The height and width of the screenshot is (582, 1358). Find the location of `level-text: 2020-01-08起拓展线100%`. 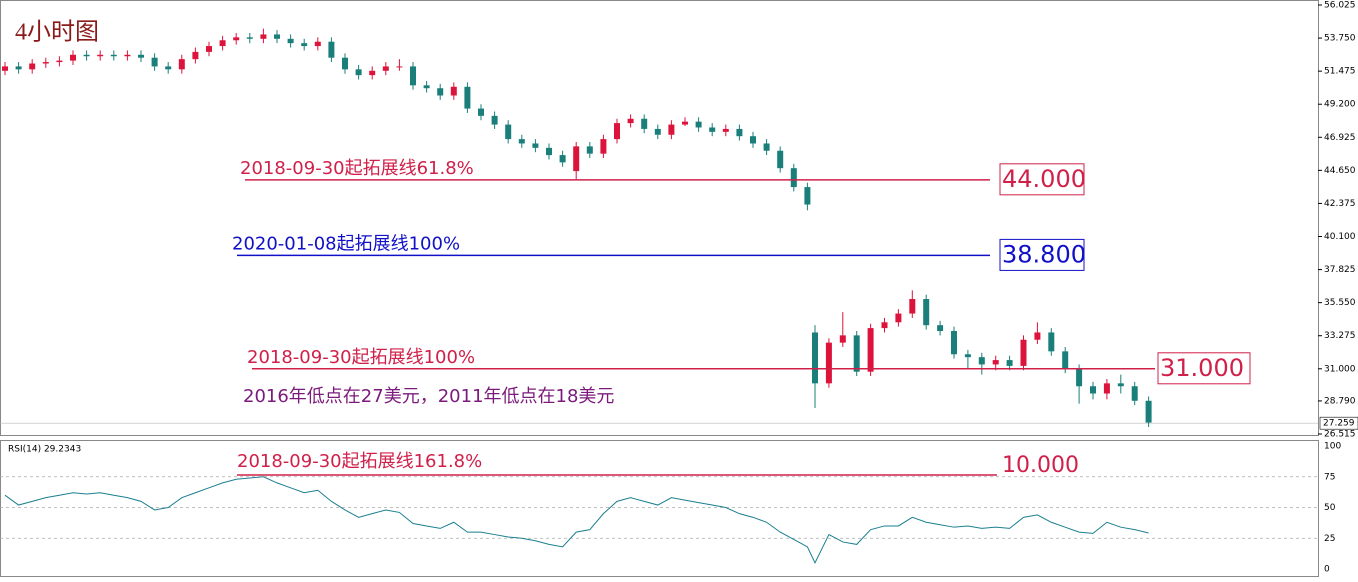

level-text: 2020-01-08起拓展线100% is located at coordinates (346, 243).